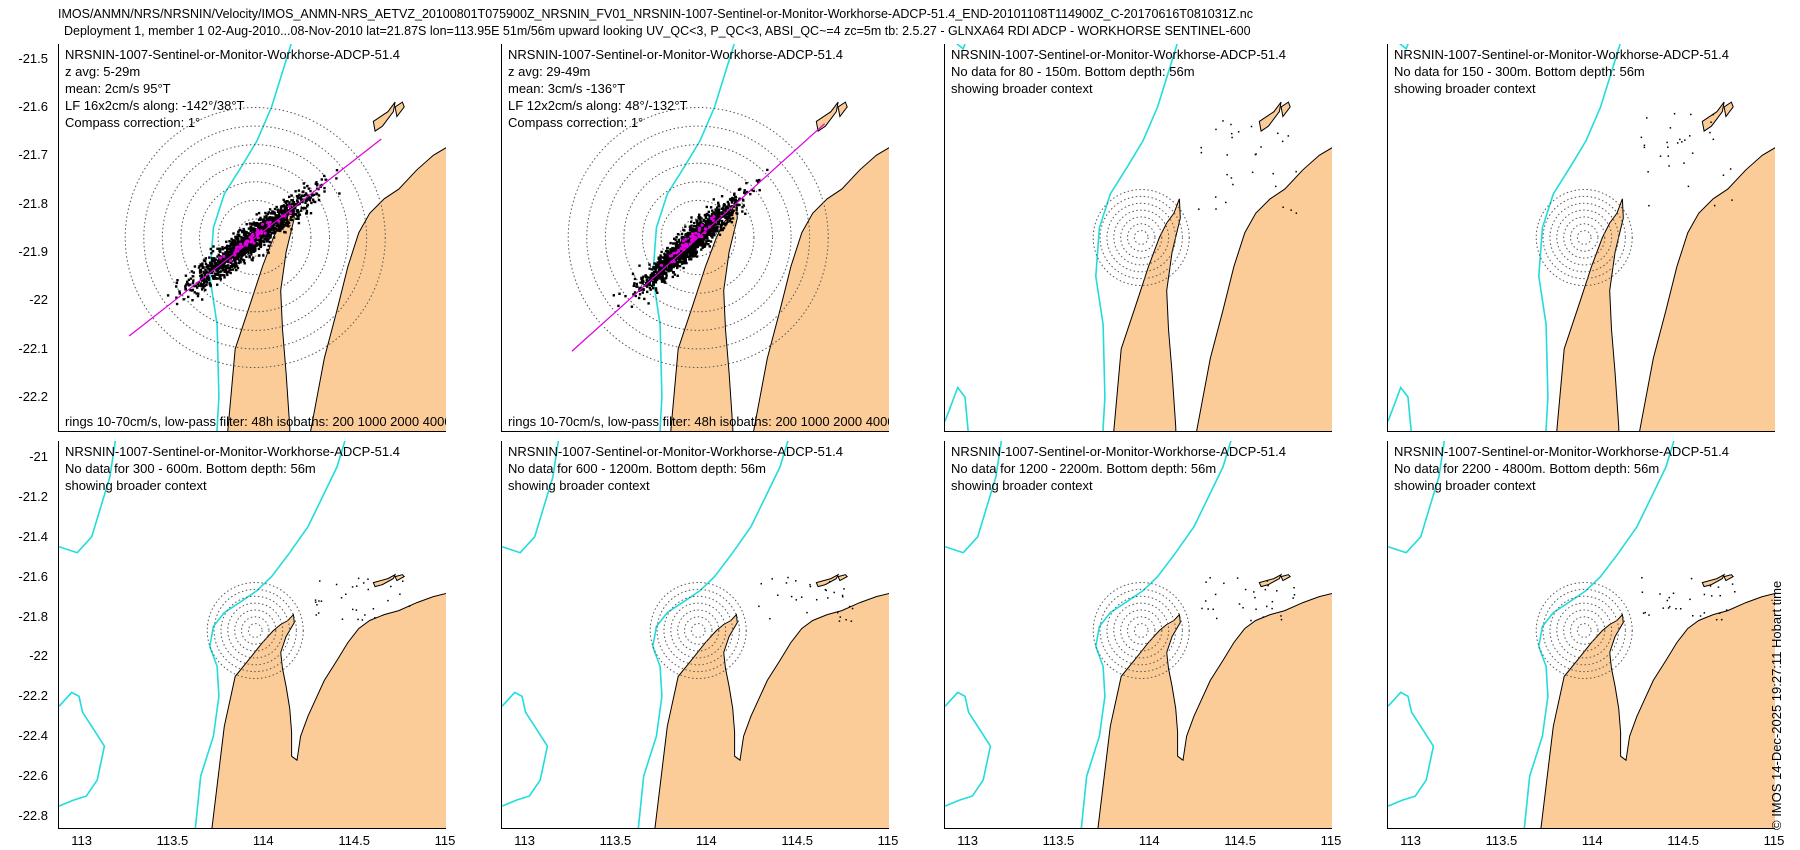 The height and width of the screenshot is (850, 1800). What do you see at coordinates (33, 696) in the screenshot?
I see `y-tick-label: -22.2` at bounding box center [33, 696].